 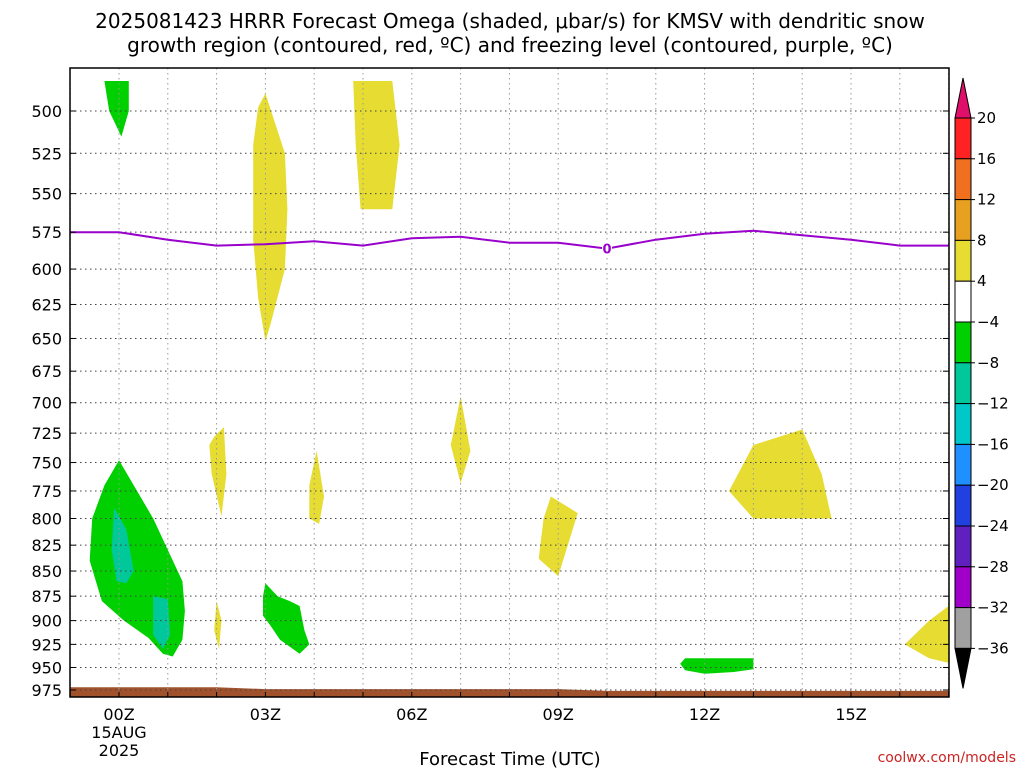 What do you see at coordinates (558, 714) in the screenshot?
I see `x-tick-label: 09Z` at bounding box center [558, 714].